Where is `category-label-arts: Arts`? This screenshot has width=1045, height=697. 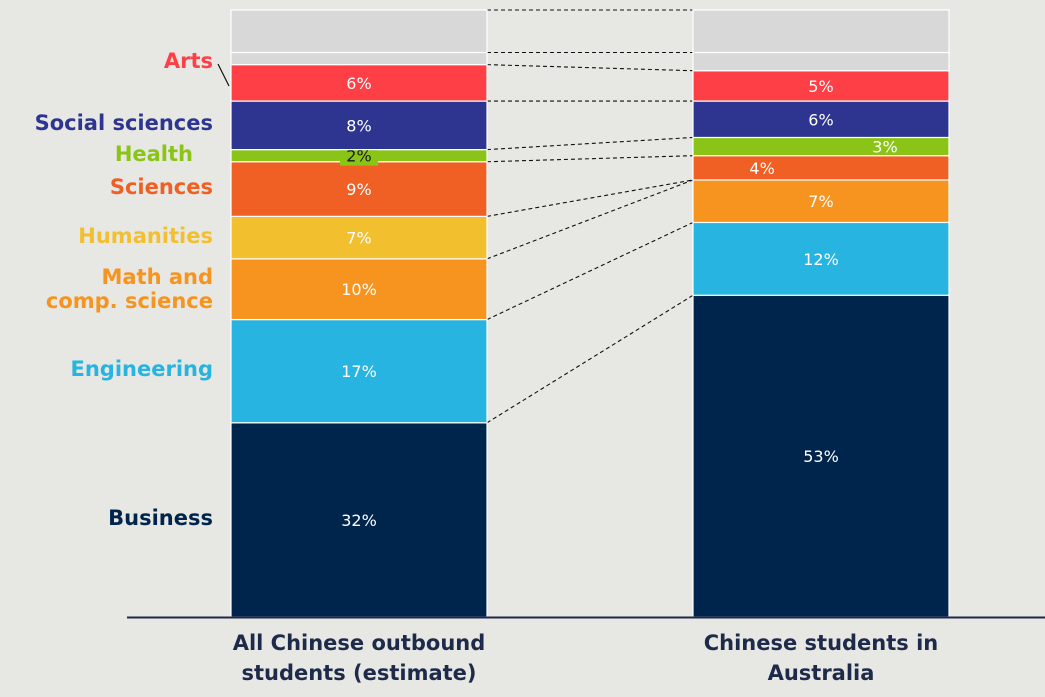
category-label-arts: Arts is located at coordinates (188, 60).